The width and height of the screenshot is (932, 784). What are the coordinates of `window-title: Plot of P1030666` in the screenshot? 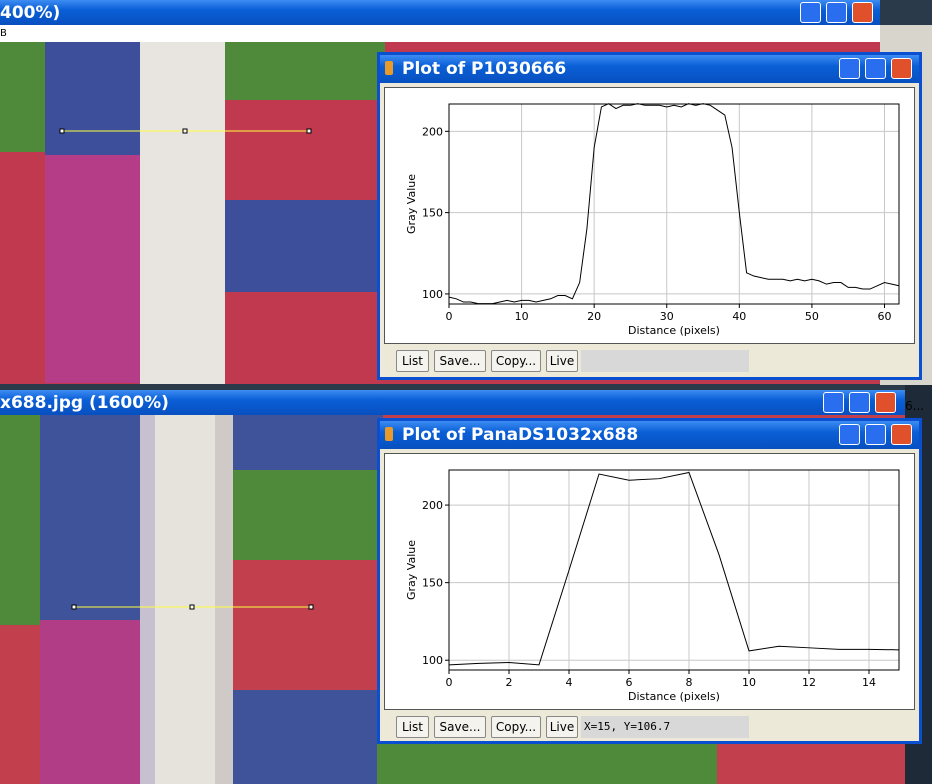 It's located at (484, 69).